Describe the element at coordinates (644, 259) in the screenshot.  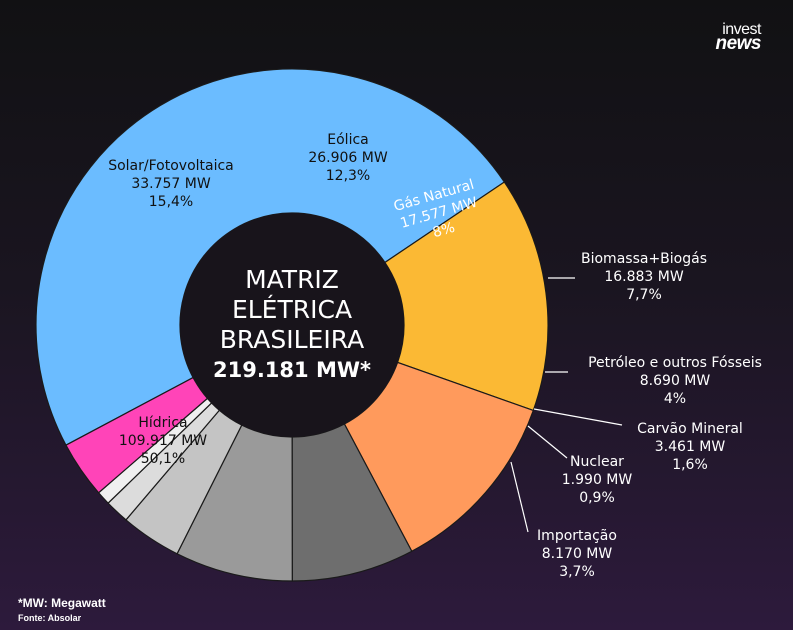
I see `slice-label-name: Biomassa+Biogás` at that location.